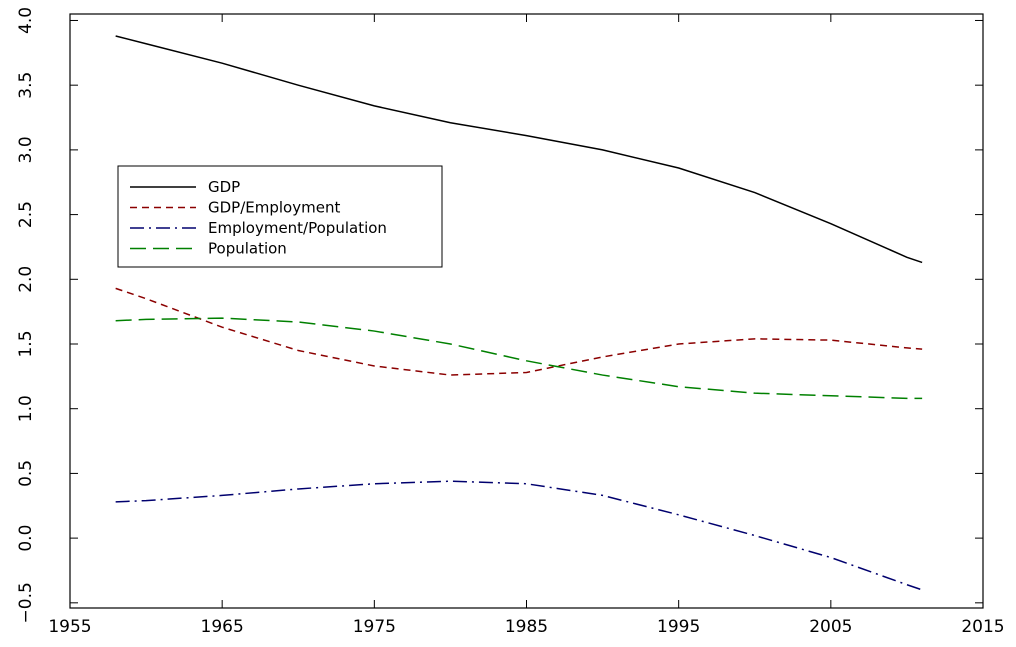 The image size is (1016, 647). What do you see at coordinates (678, 627) in the screenshot?
I see `x-tick-label: 1995` at bounding box center [678, 627].